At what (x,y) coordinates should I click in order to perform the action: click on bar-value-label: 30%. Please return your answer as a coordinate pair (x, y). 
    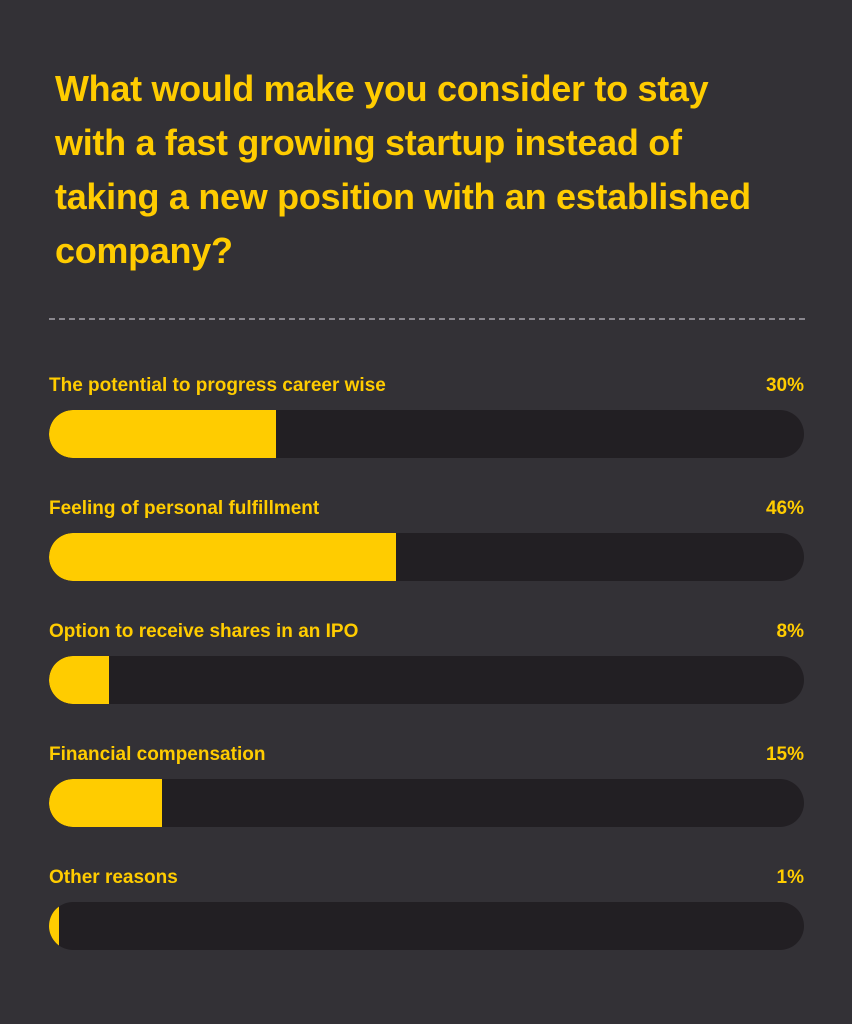
    Looking at the image, I should click on (784, 385).